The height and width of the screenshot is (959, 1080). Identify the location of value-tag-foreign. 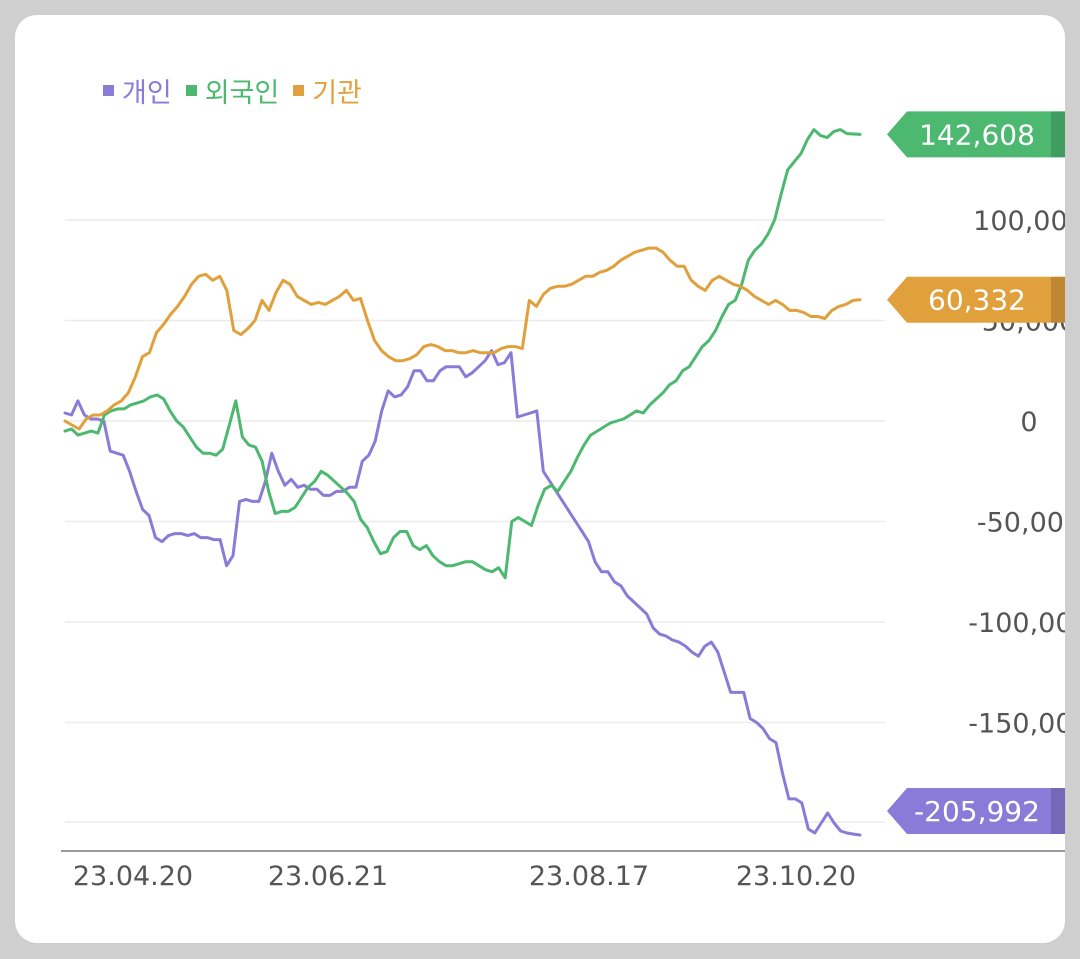
(976, 134).